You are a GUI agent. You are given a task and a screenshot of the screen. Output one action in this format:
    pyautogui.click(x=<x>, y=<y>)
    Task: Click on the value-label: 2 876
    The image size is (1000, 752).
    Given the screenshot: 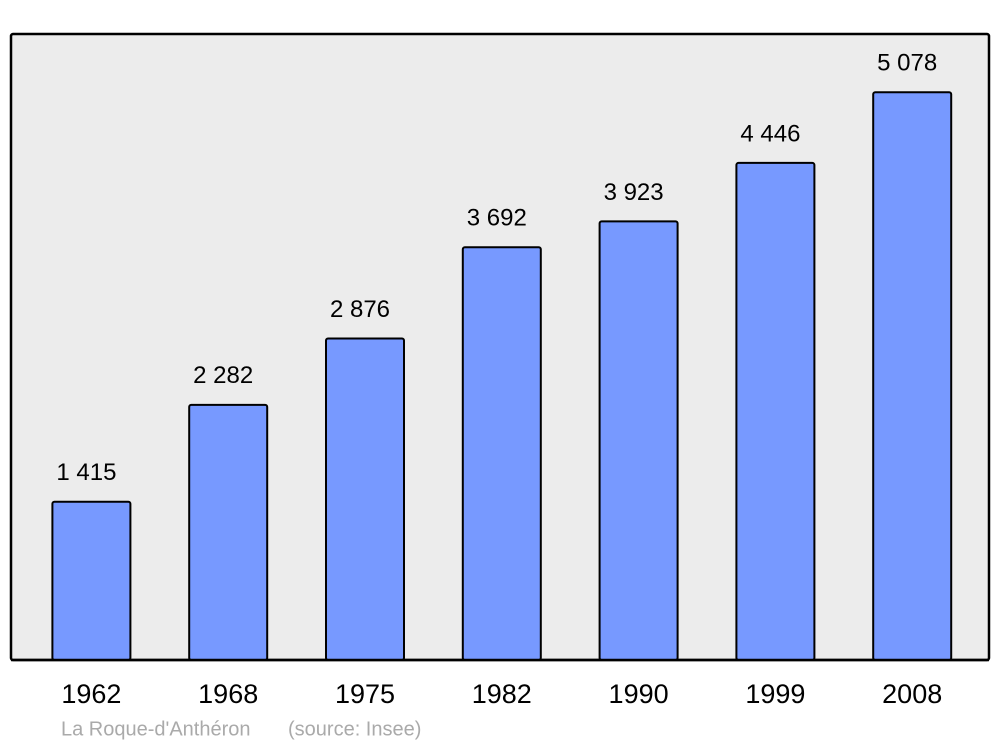 What is the action you would take?
    pyautogui.click(x=360, y=309)
    